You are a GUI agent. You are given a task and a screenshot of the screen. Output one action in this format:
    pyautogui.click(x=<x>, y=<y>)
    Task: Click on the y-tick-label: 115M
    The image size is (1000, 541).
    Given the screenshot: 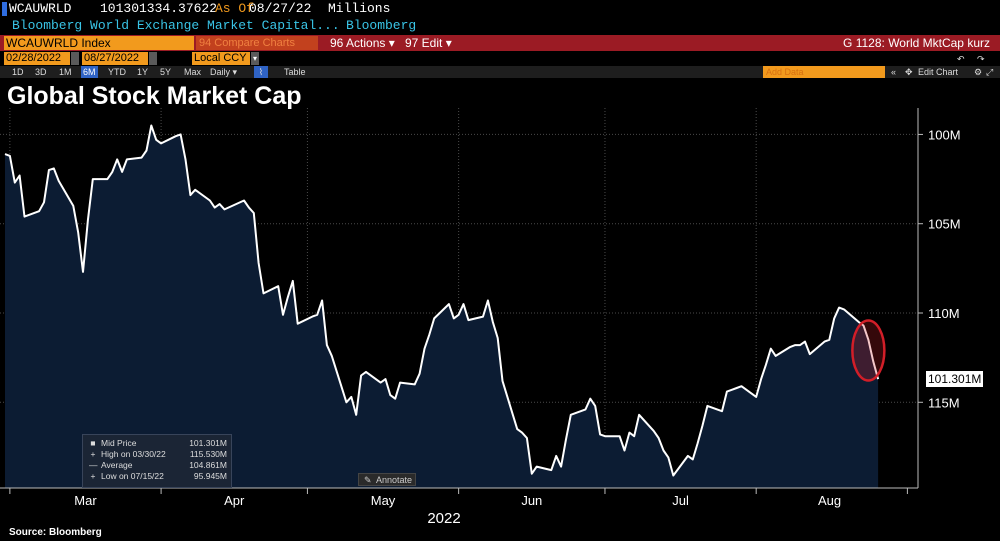 What is the action you would take?
    pyautogui.click(x=944, y=402)
    